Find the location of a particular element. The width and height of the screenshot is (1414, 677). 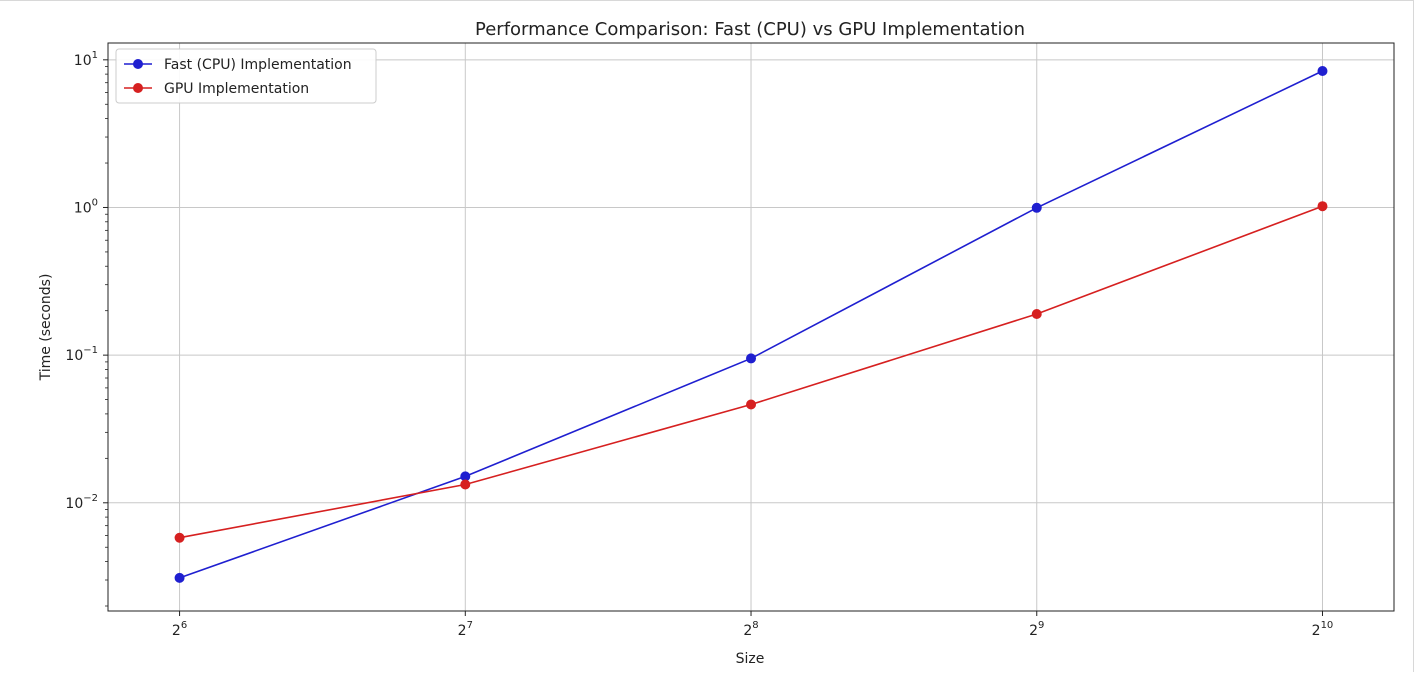

x-tick-label: 29 is located at coordinates (1036, 629).